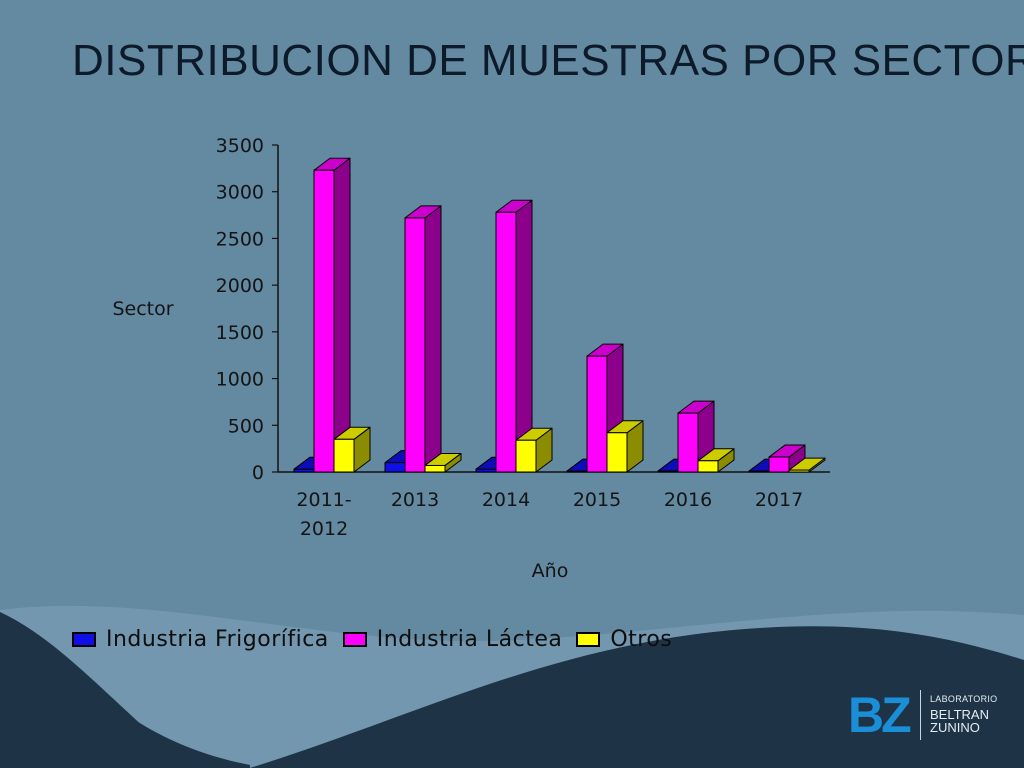 The height and width of the screenshot is (768, 1024). Describe the element at coordinates (641, 639) in the screenshot. I see `legend-label-otros: Otros` at that location.